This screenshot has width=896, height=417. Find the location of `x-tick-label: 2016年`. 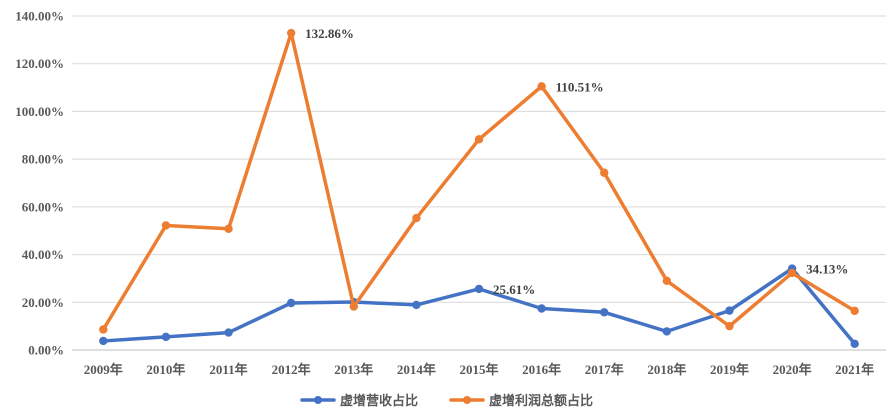

x-tick-label: 2016年 is located at coordinates (541, 369).